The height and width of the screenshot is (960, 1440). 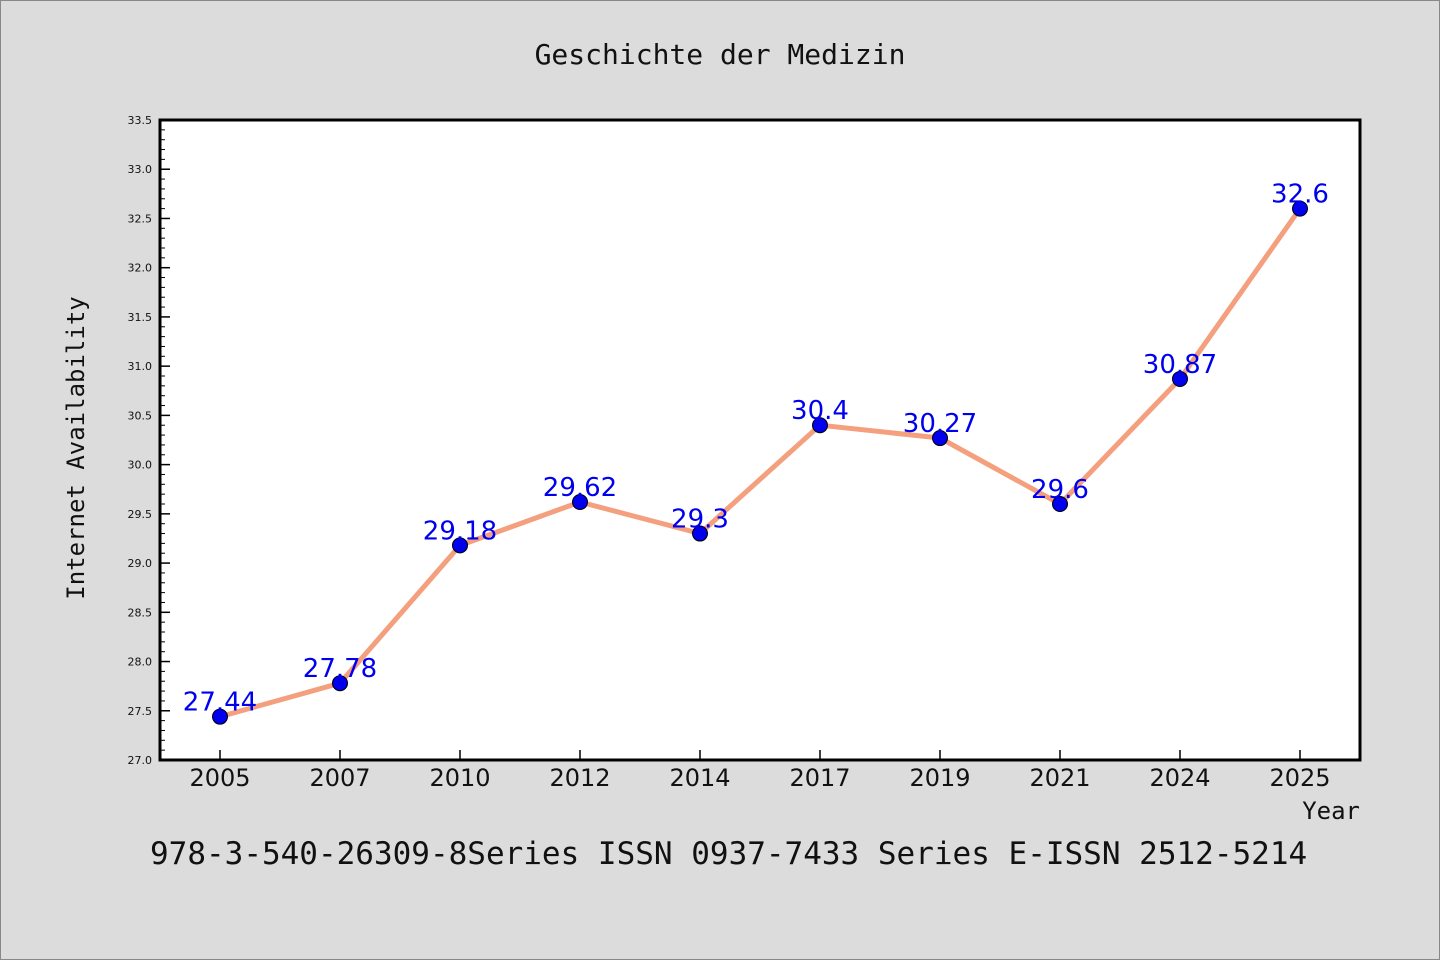 I want to click on x-tick-label: 2019, so click(x=939, y=778).